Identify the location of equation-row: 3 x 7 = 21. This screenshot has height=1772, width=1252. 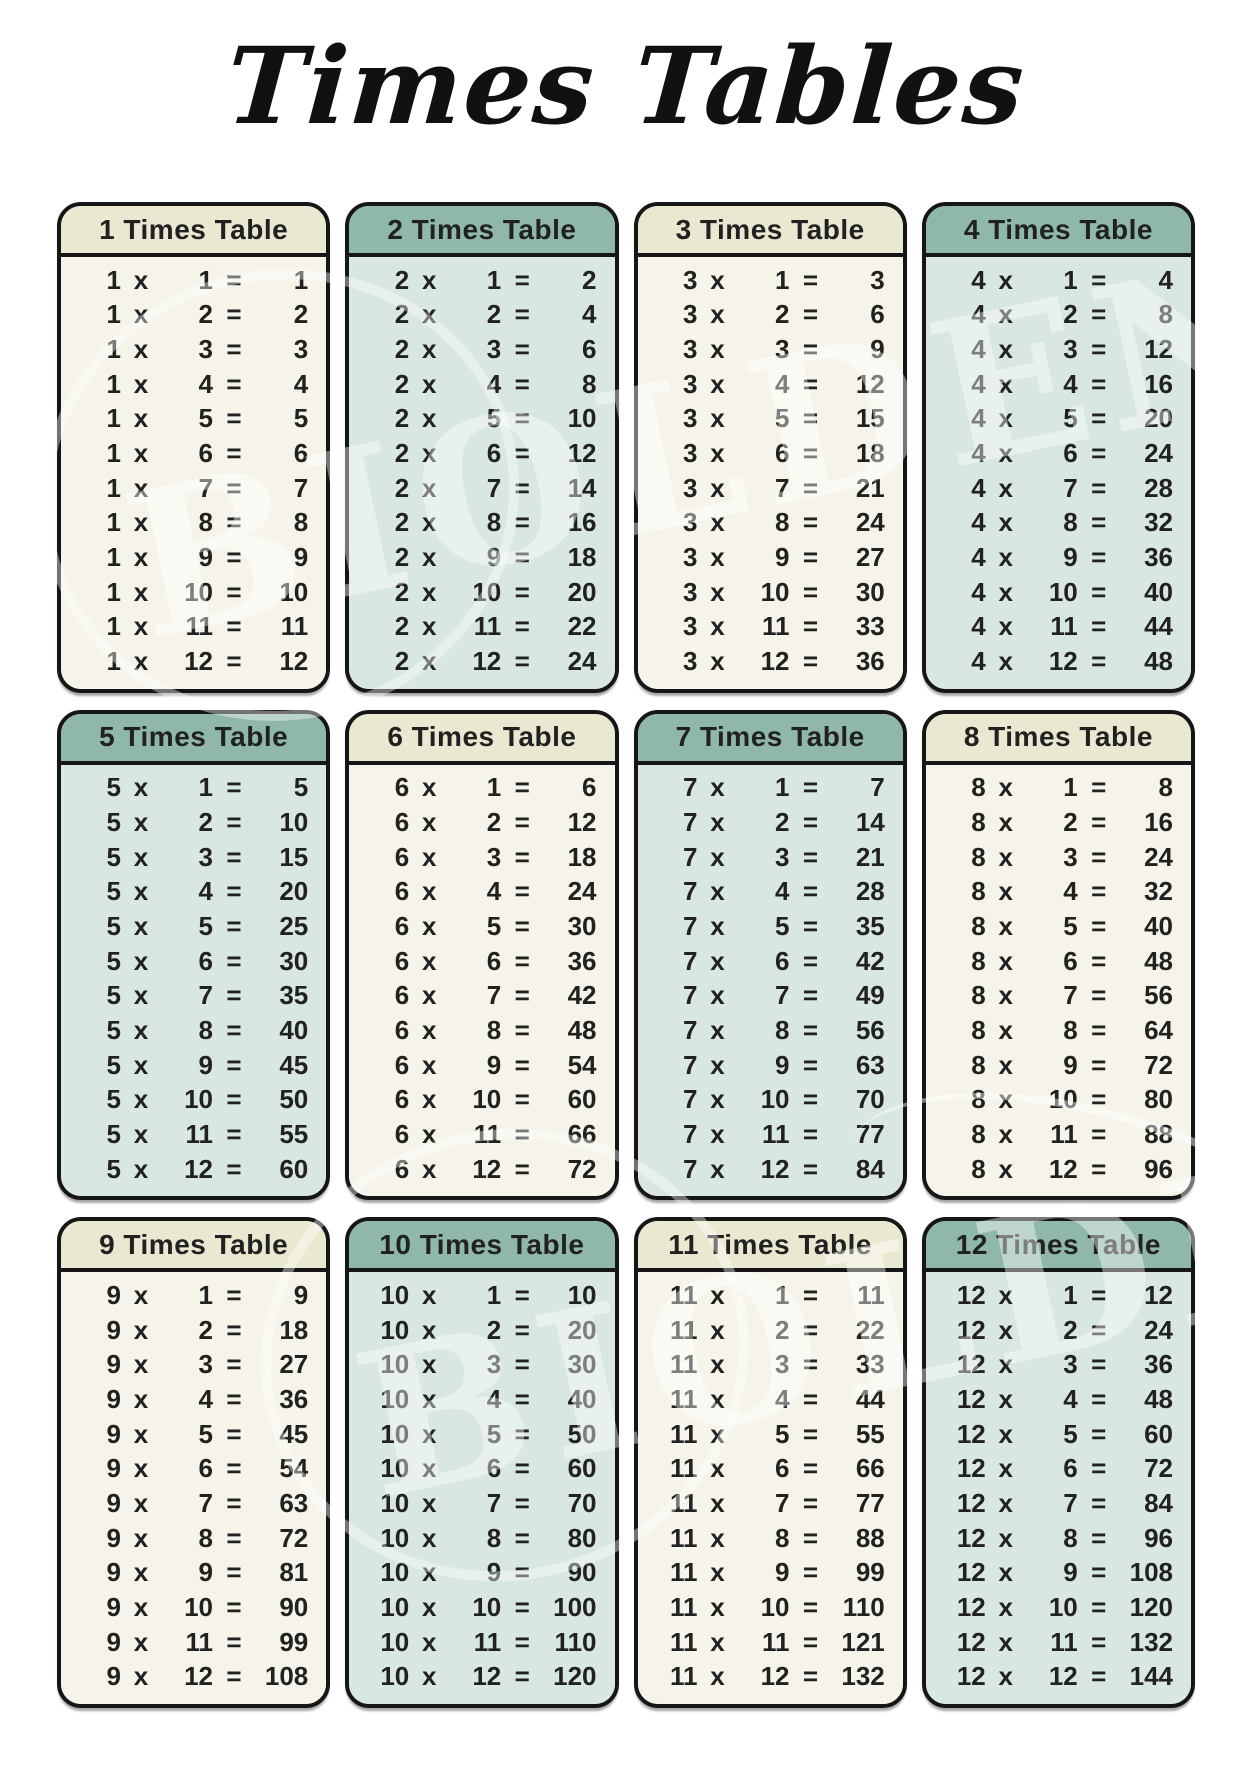
(770, 488).